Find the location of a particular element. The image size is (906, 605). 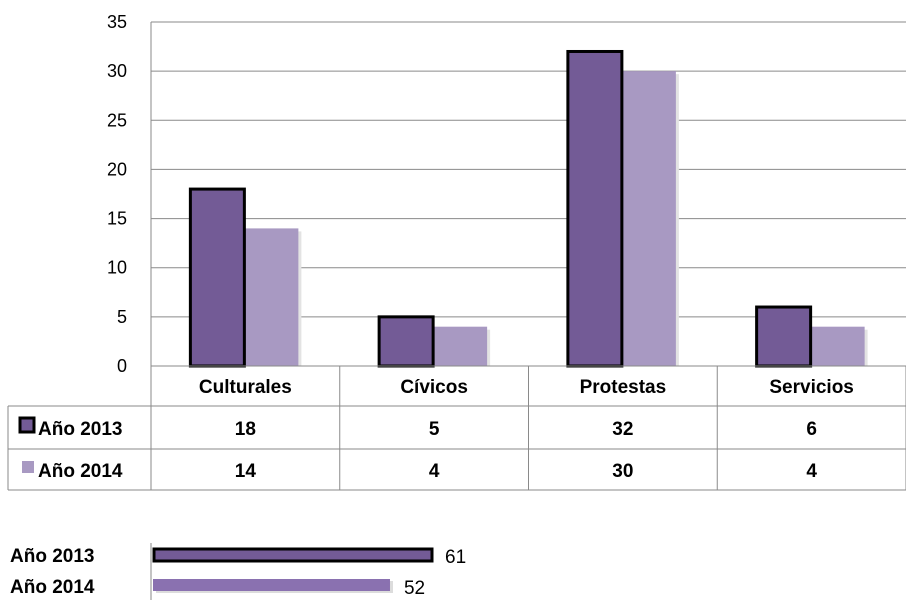

totals-bar-chart: Año 2013 61 Año 2014 52 is located at coordinates (238, 571).